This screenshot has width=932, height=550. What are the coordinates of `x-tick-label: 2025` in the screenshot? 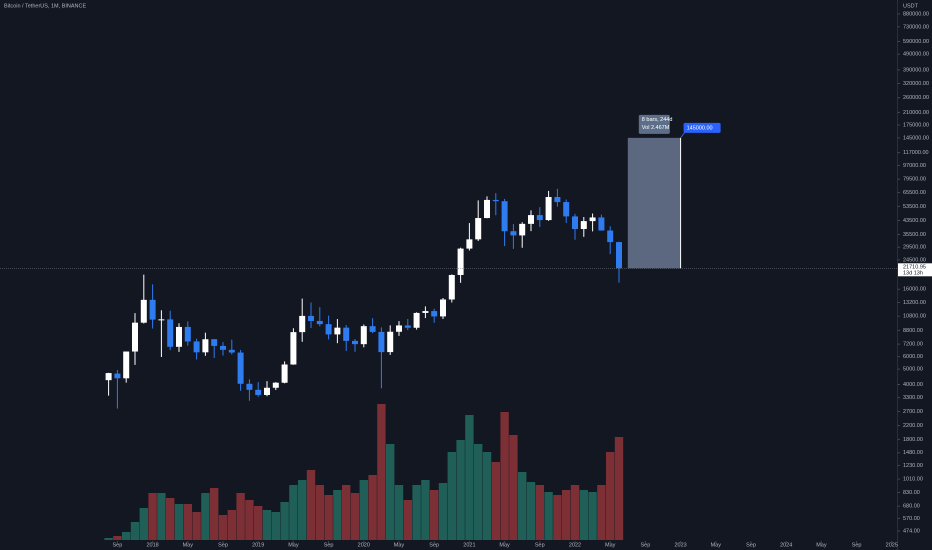 It's located at (892, 545).